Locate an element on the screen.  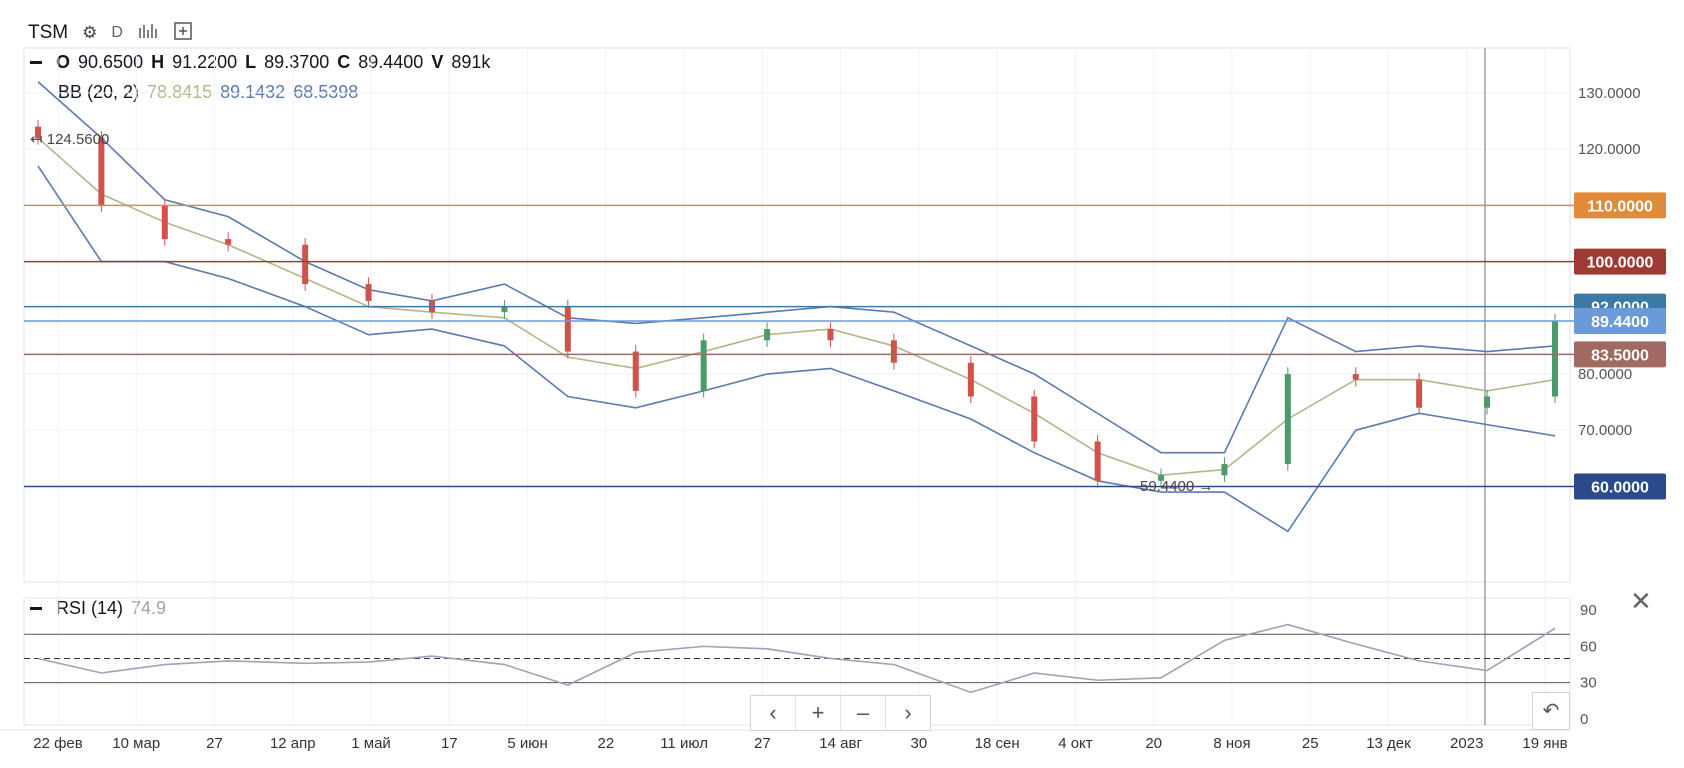
interval-label: D is located at coordinates (117, 32).